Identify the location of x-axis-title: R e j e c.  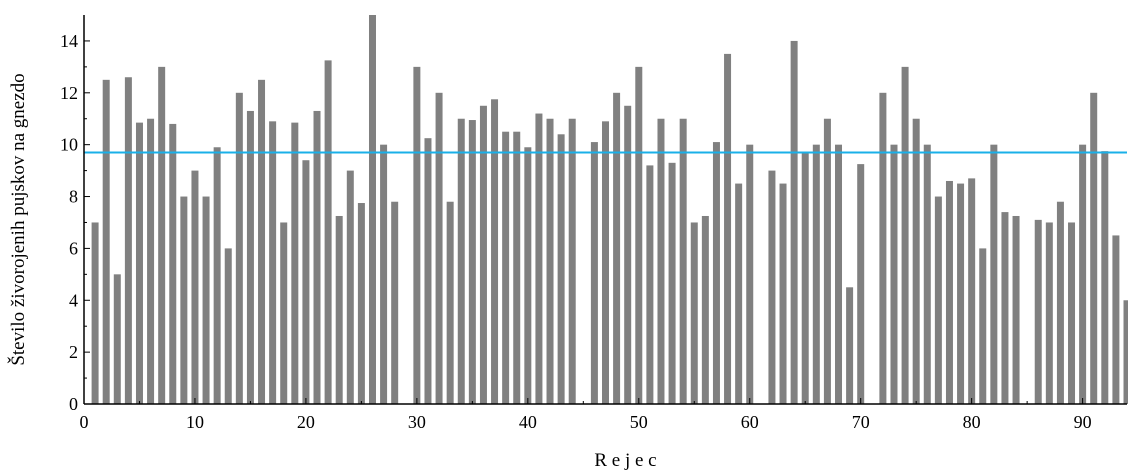
(625, 460).